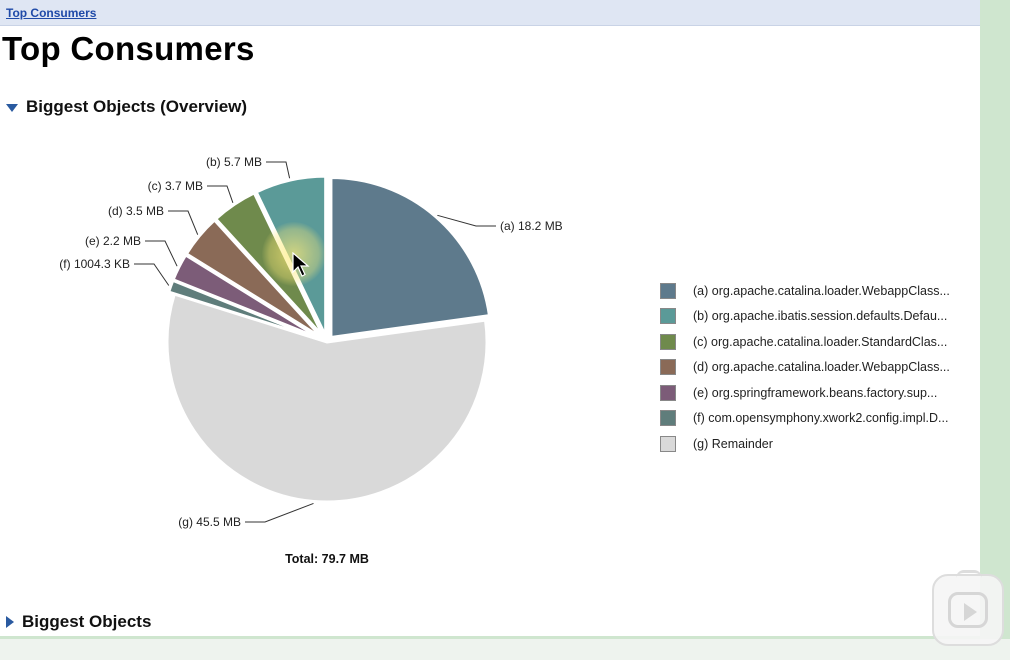 The image size is (1010, 660). I want to click on chart-total-label: Total: 79.7 MB, so click(327, 559).